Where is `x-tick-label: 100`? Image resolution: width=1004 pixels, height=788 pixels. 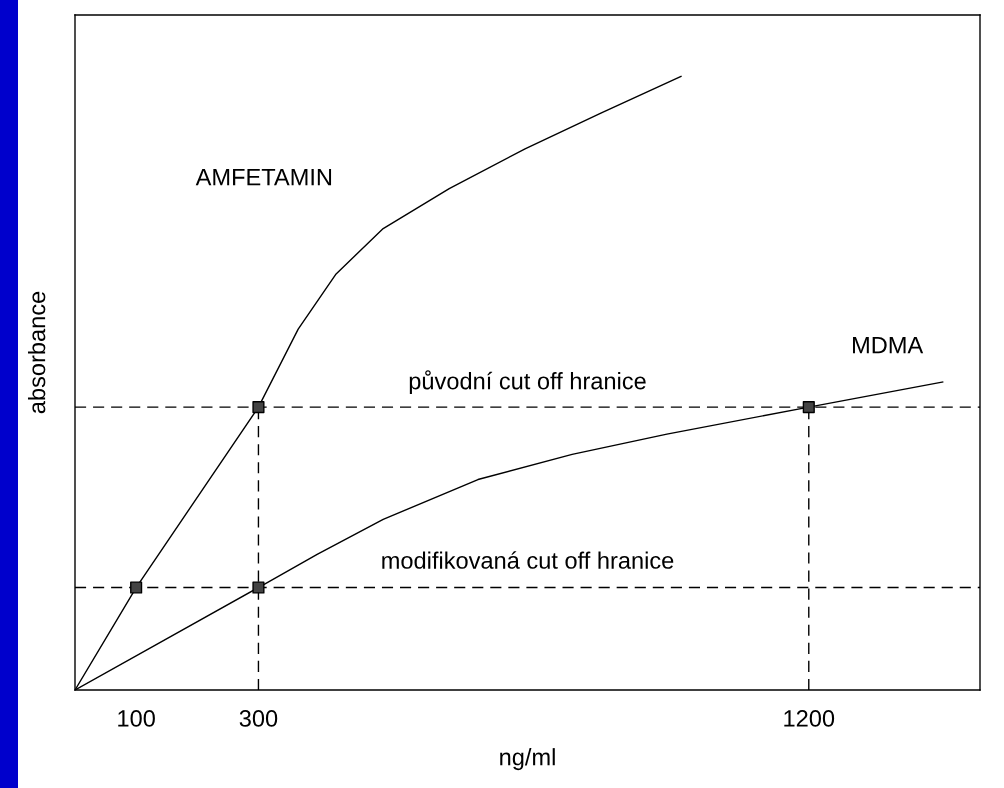 x-tick-label: 100 is located at coordinates (136, 718).